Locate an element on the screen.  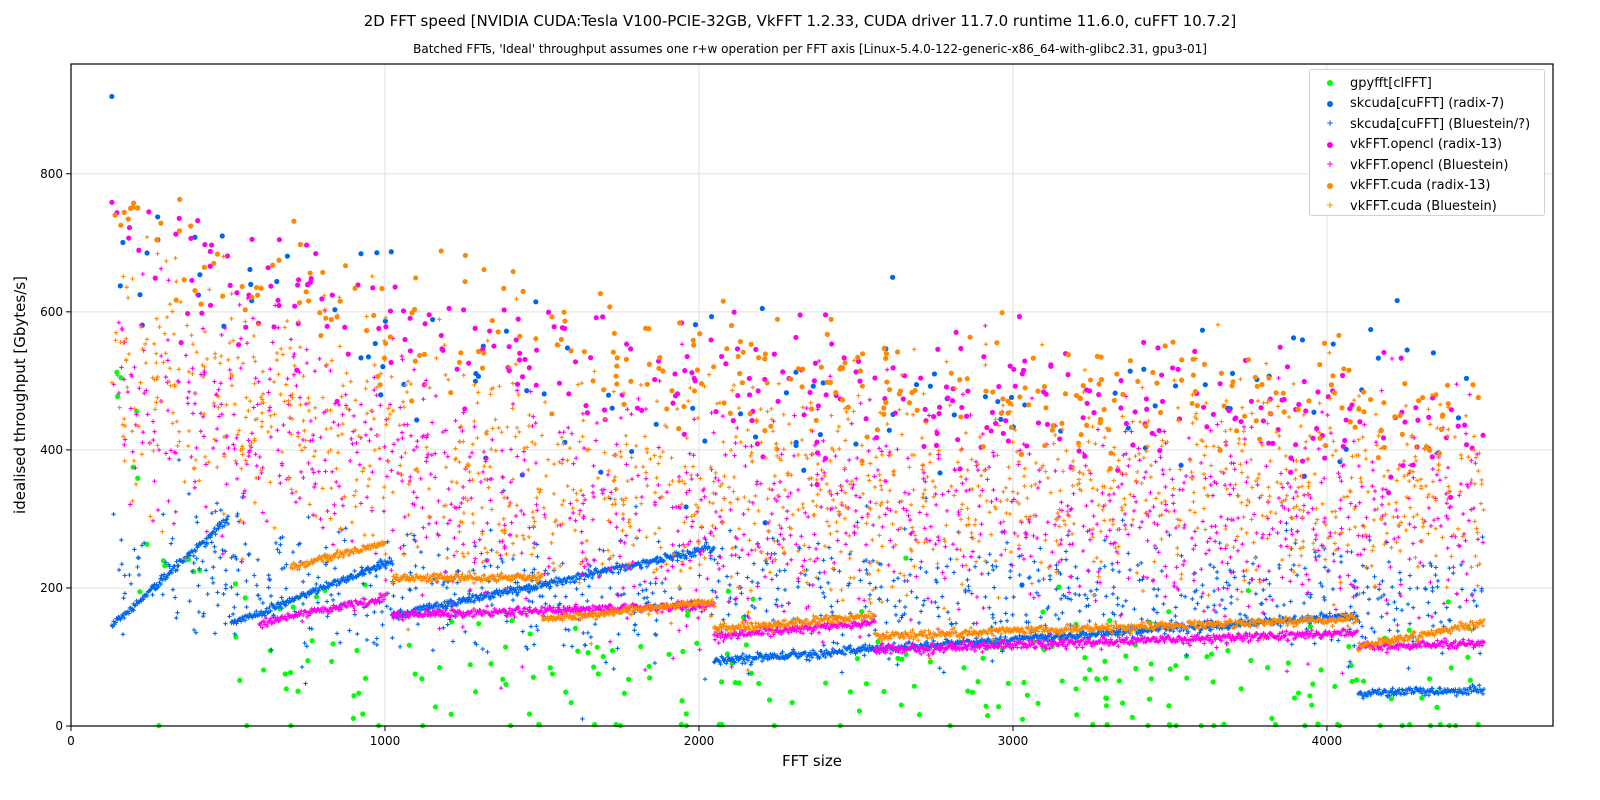
y-tick-label: 200 is located at coordinates (51, 588).